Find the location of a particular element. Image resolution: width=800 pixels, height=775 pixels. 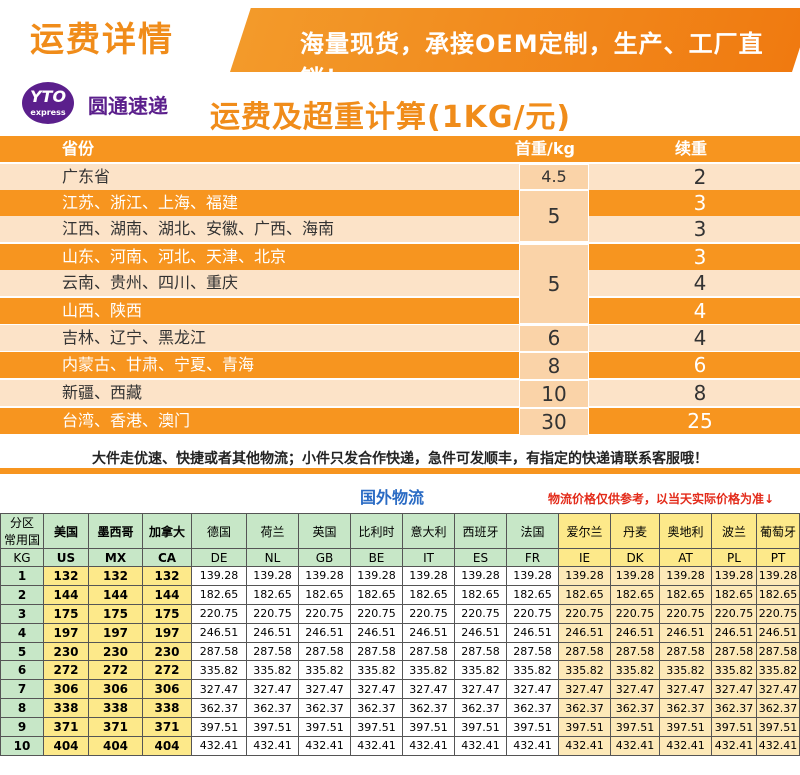

country-code: AT is located at coordinates (685, 557).